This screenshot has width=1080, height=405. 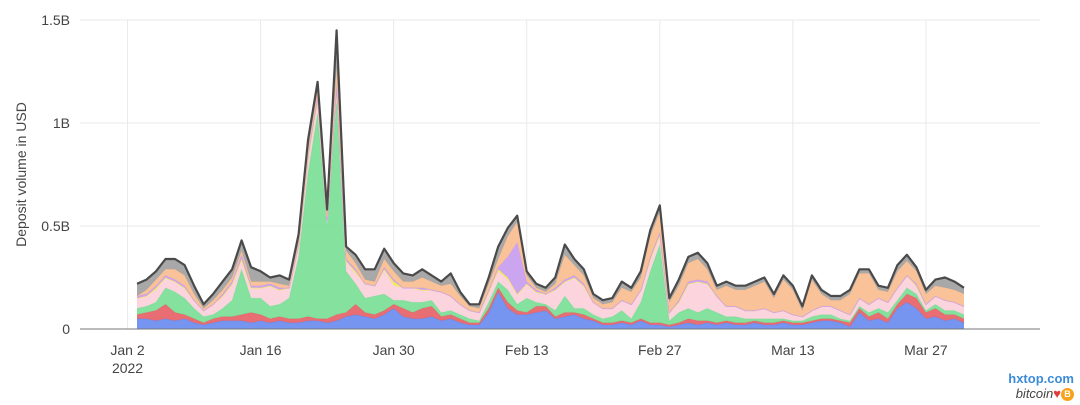 I want to click on x-tick-label: Jan 2, so click(x=127, y=350).